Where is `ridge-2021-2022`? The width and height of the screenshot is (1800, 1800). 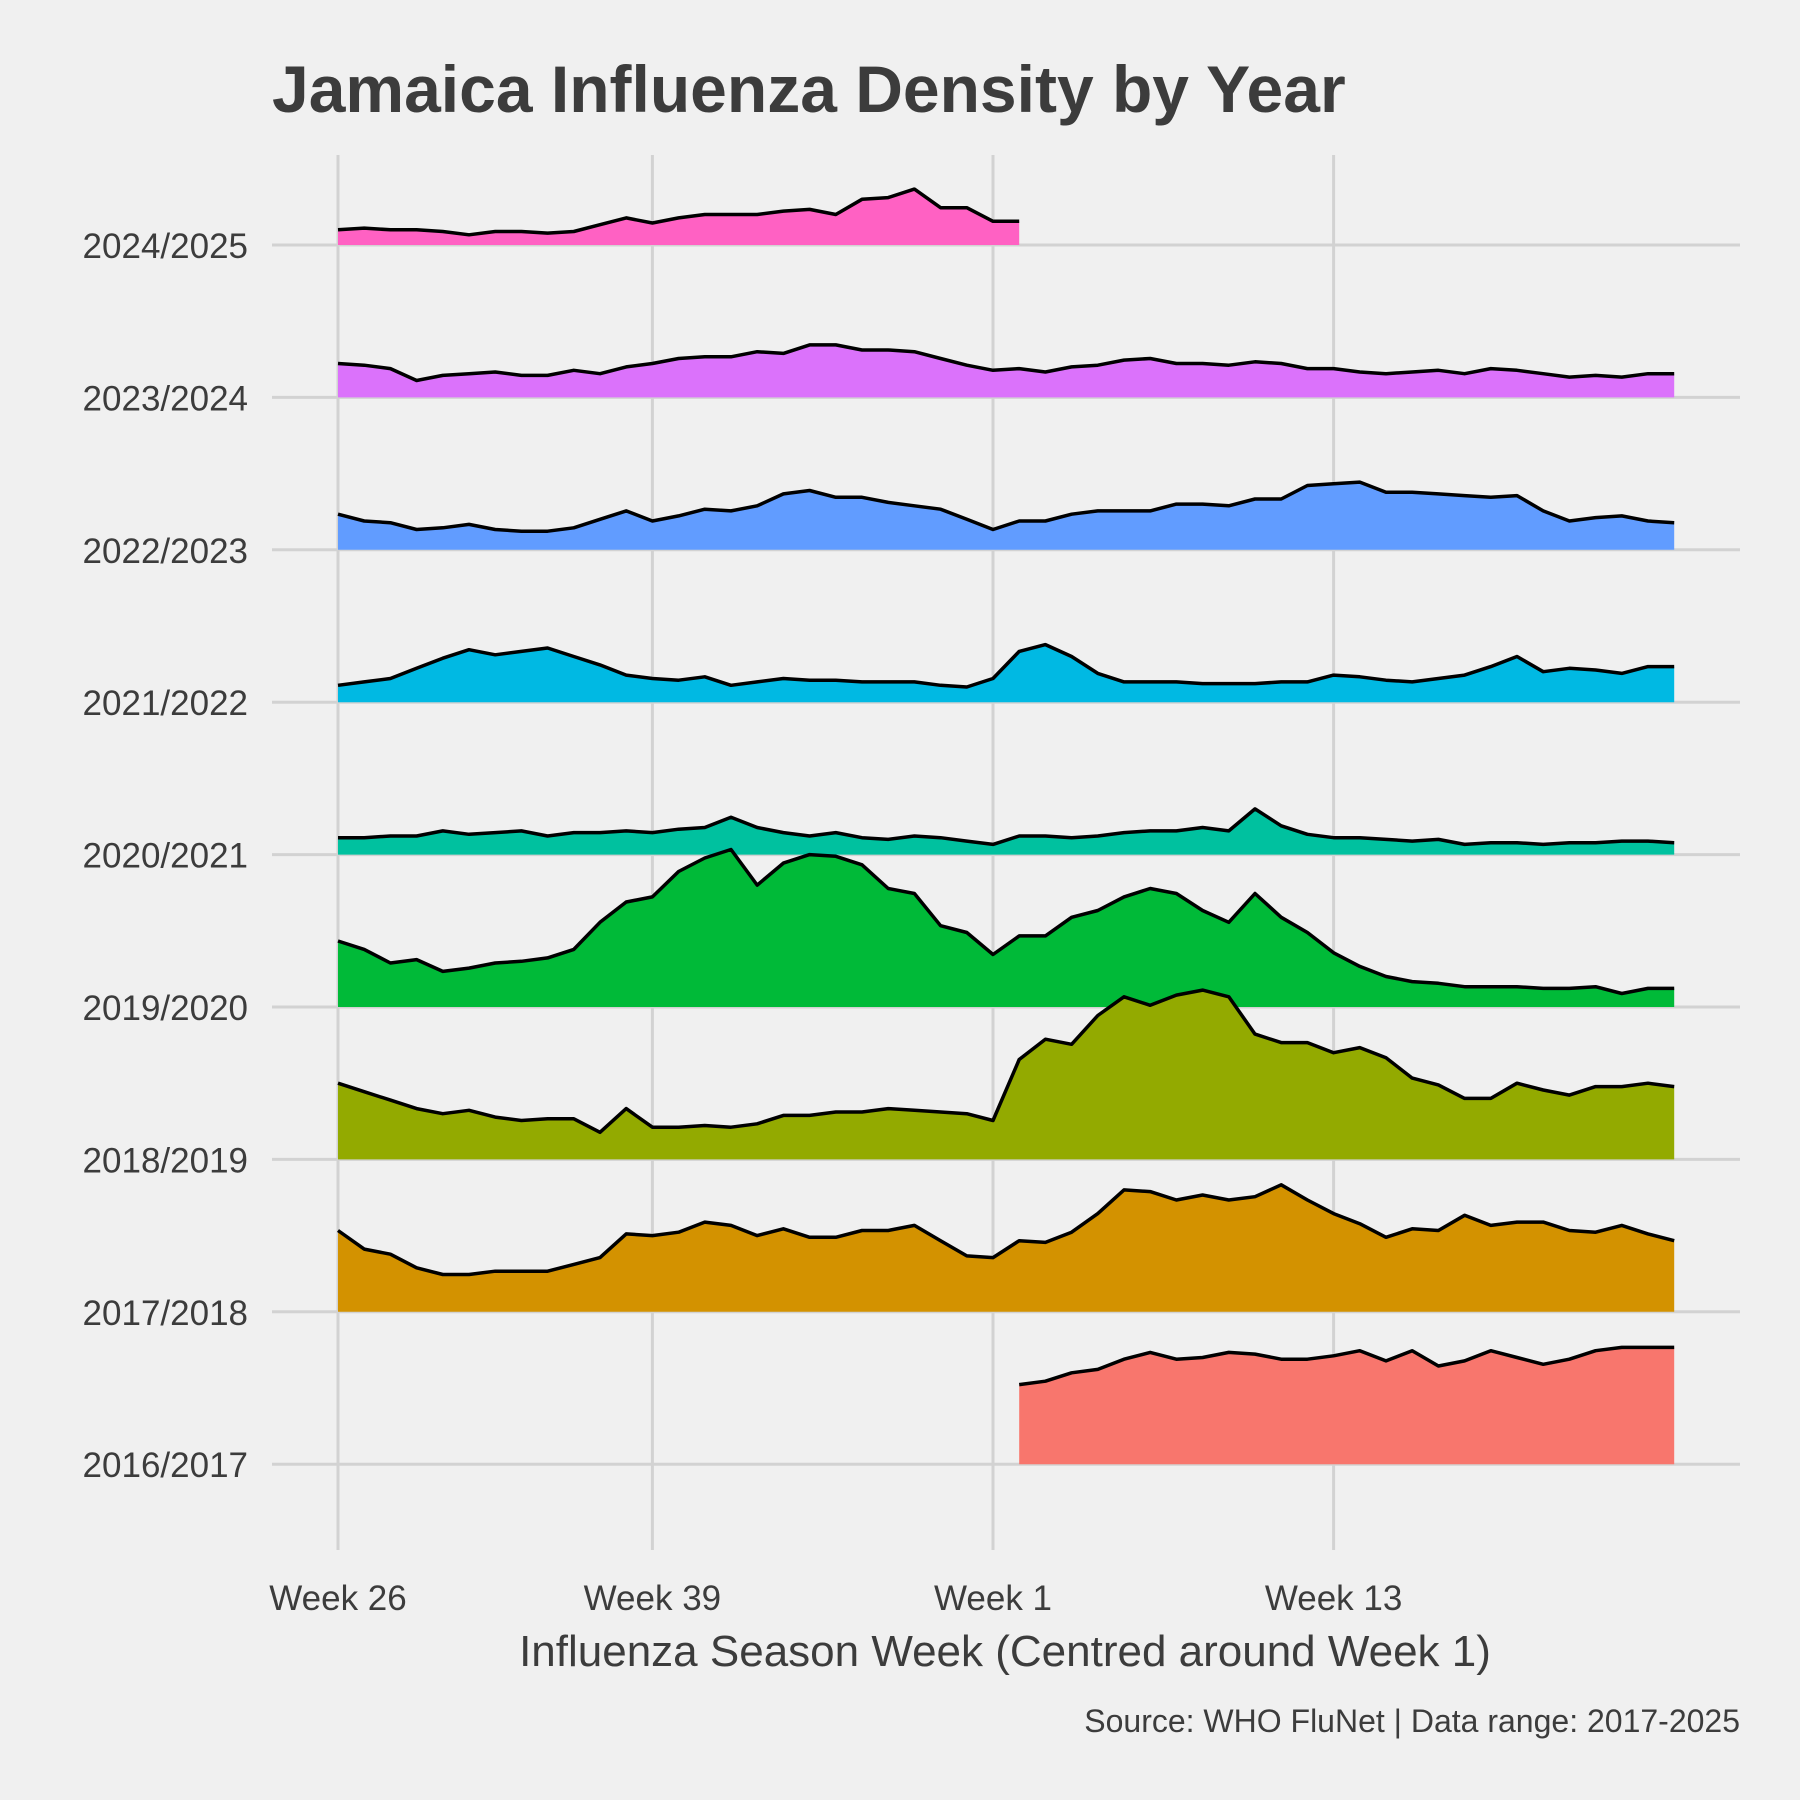
ridge-2021-2022 is located at coordinates (1006, 672).